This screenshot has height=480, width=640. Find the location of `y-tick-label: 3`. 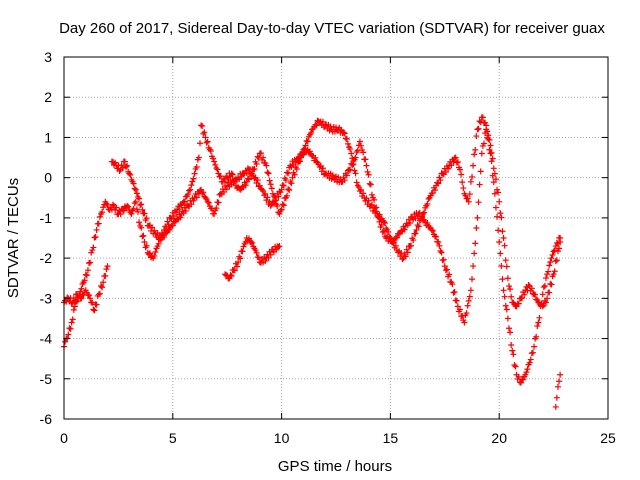

y-tick-label: 3 is located at coordinates (48, 57).